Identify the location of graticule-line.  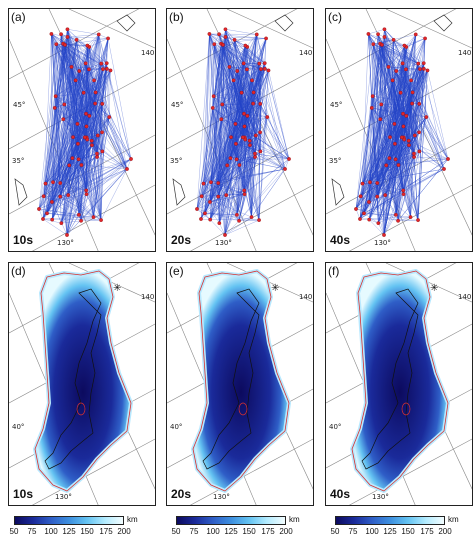
(269, 283).